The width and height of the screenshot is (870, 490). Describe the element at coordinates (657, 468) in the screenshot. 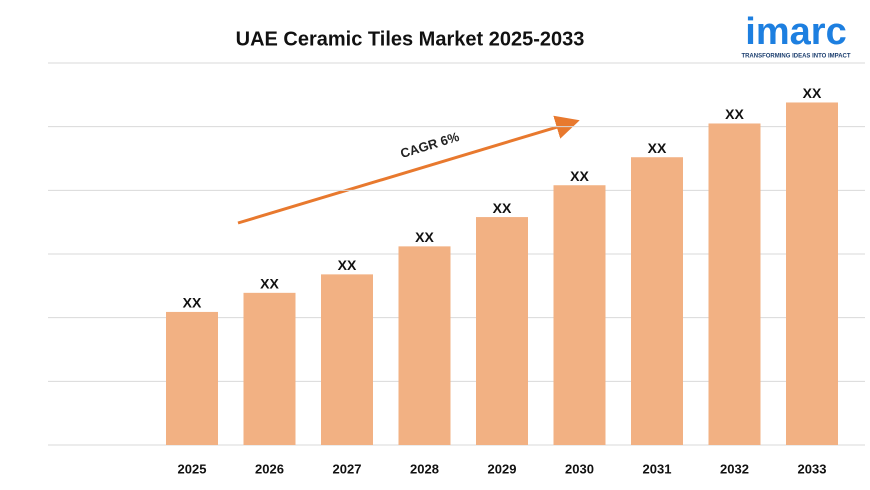

I see `x-tick-label: 2031` at that location.